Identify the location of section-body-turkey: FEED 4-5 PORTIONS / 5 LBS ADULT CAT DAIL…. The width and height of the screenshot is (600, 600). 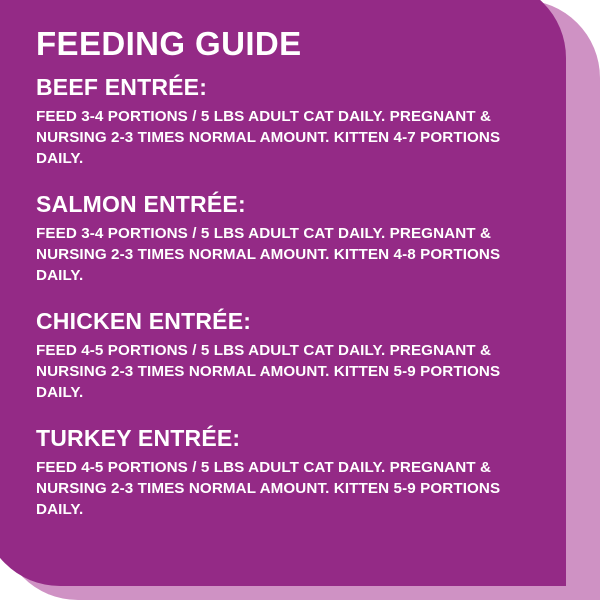
(268, 488).